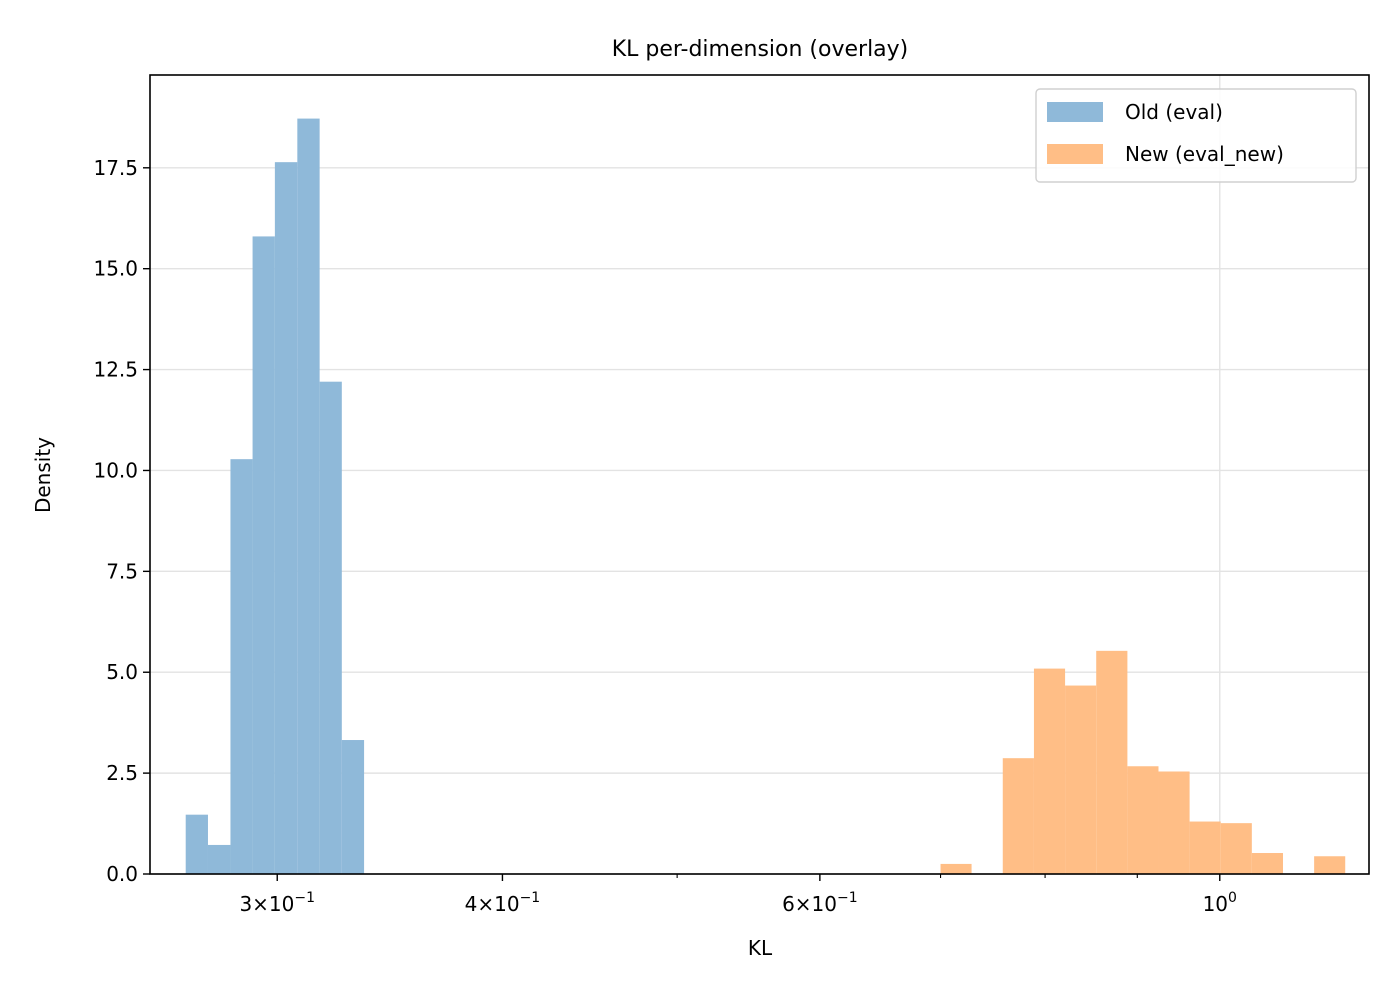  Describe the element at coordinates (503, 903) in the screenshot. I see `x-tick-label: 4×10⁻¹` at that location.